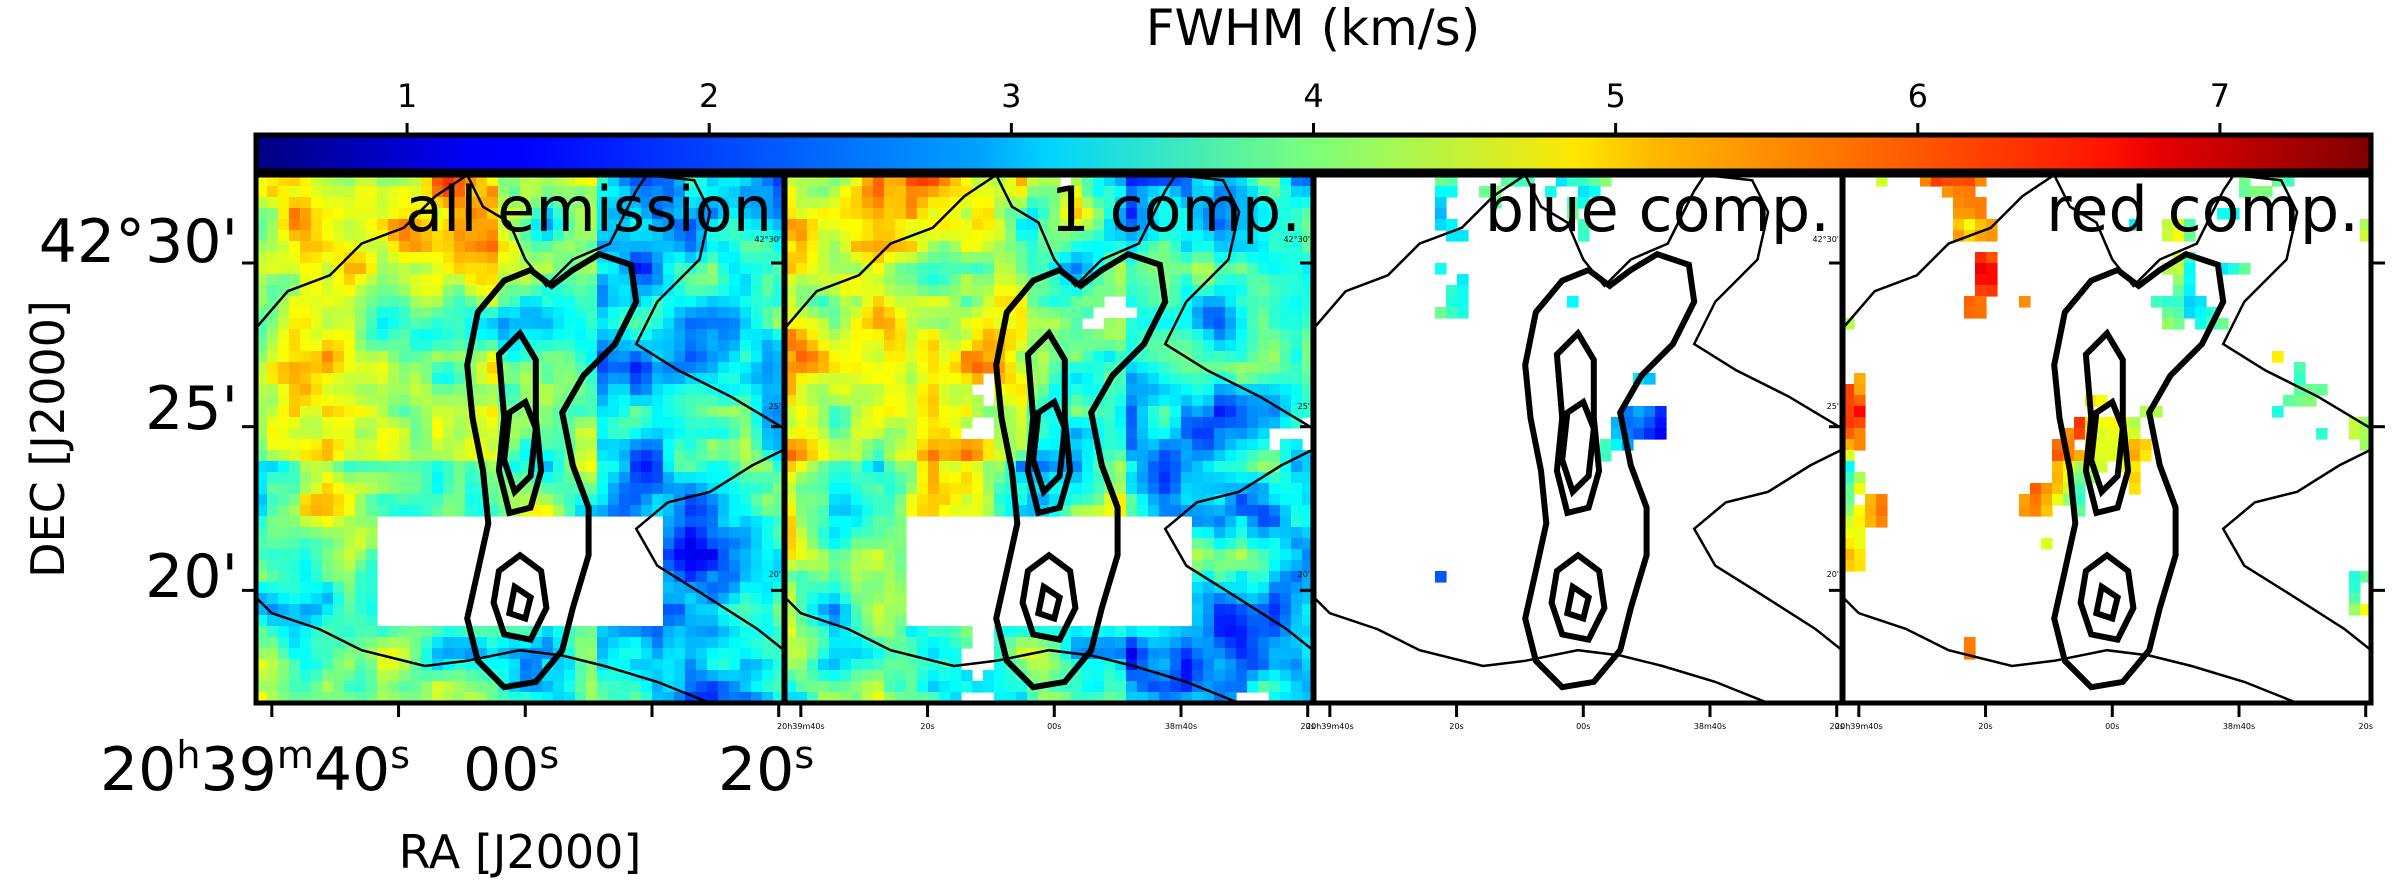 This screenshot has height=882, width=2396. I want to click on colorbar-tick-label: 2, so click(709, 96).